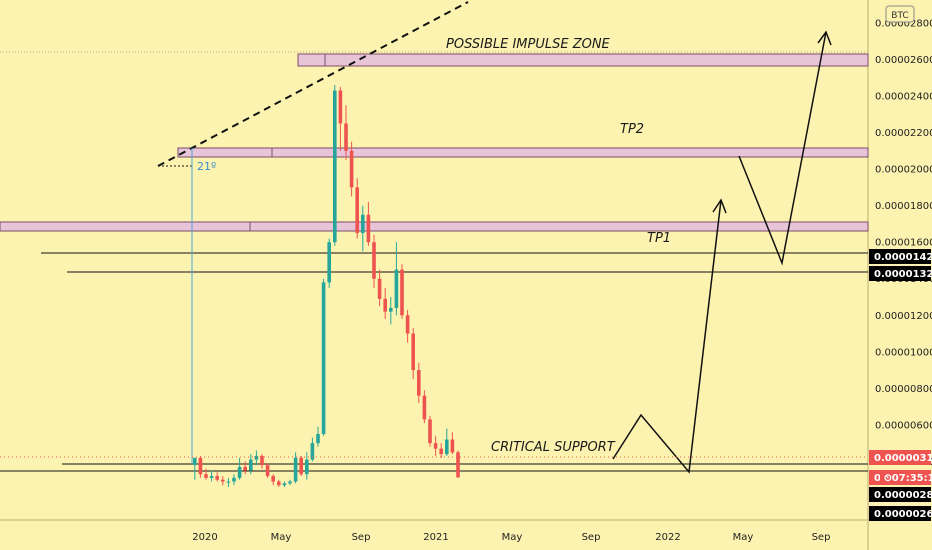  I want to click on price-tick-1: 0.00000600, so click(903, 425).